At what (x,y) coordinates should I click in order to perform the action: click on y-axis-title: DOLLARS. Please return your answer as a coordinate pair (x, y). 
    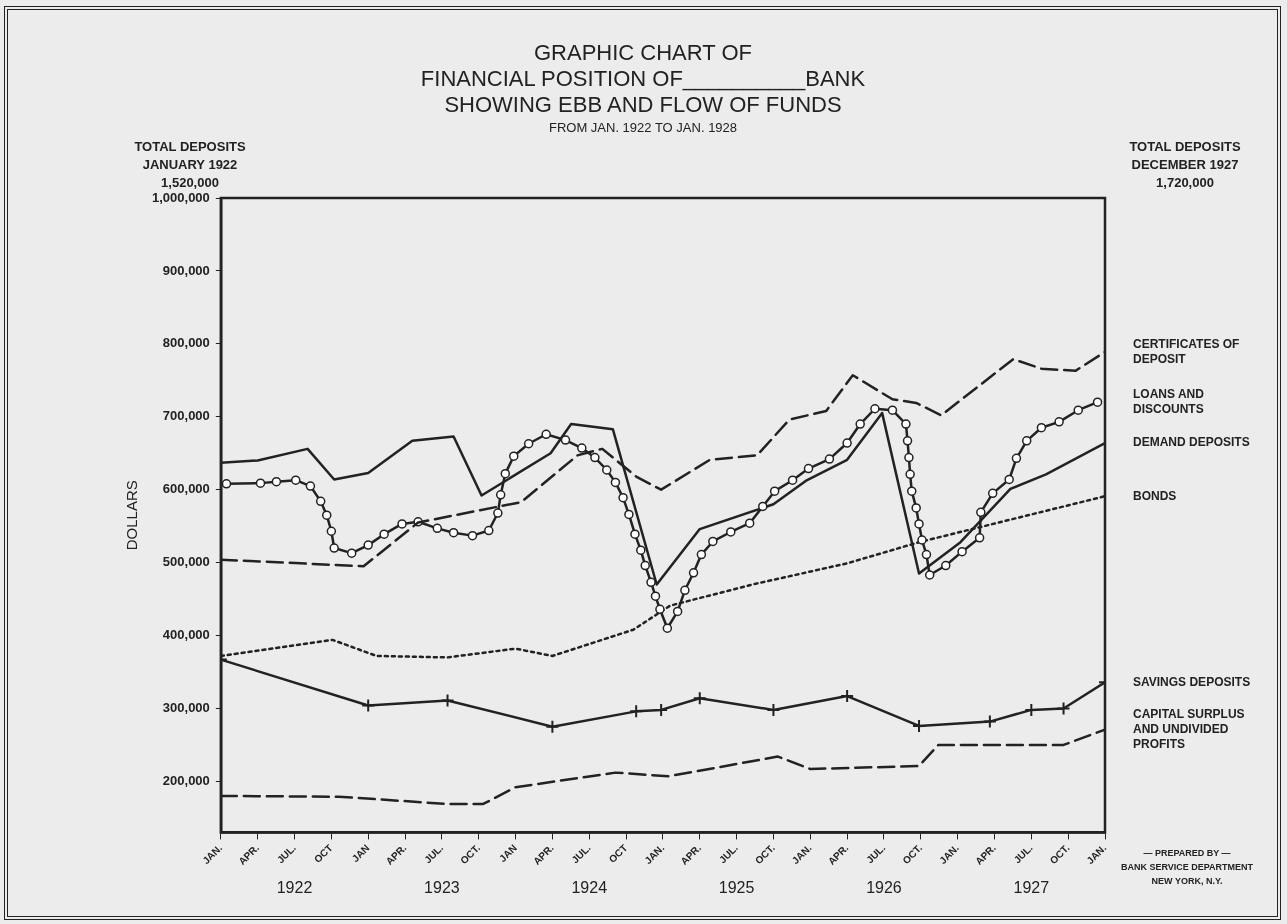
    Looking at the image, I should click on (132, 515).